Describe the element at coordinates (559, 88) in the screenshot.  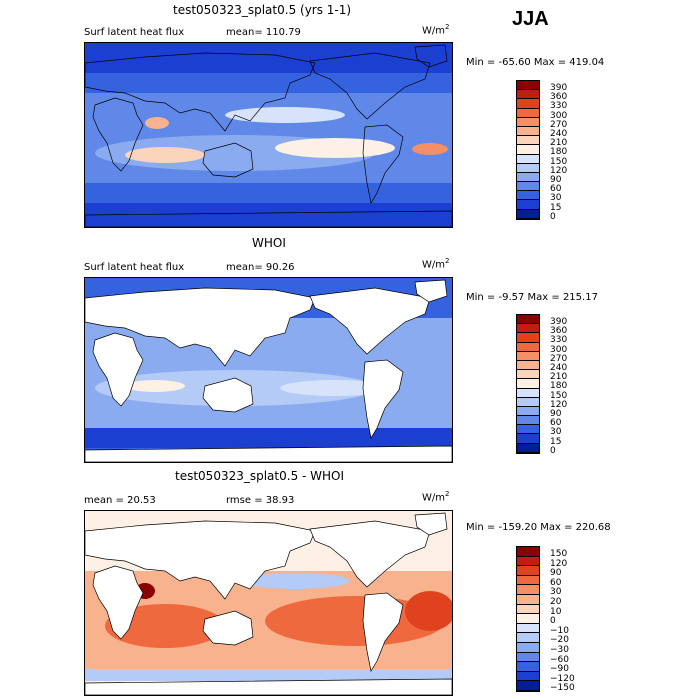
I see `colorbar-tick-label: 390` at that location.